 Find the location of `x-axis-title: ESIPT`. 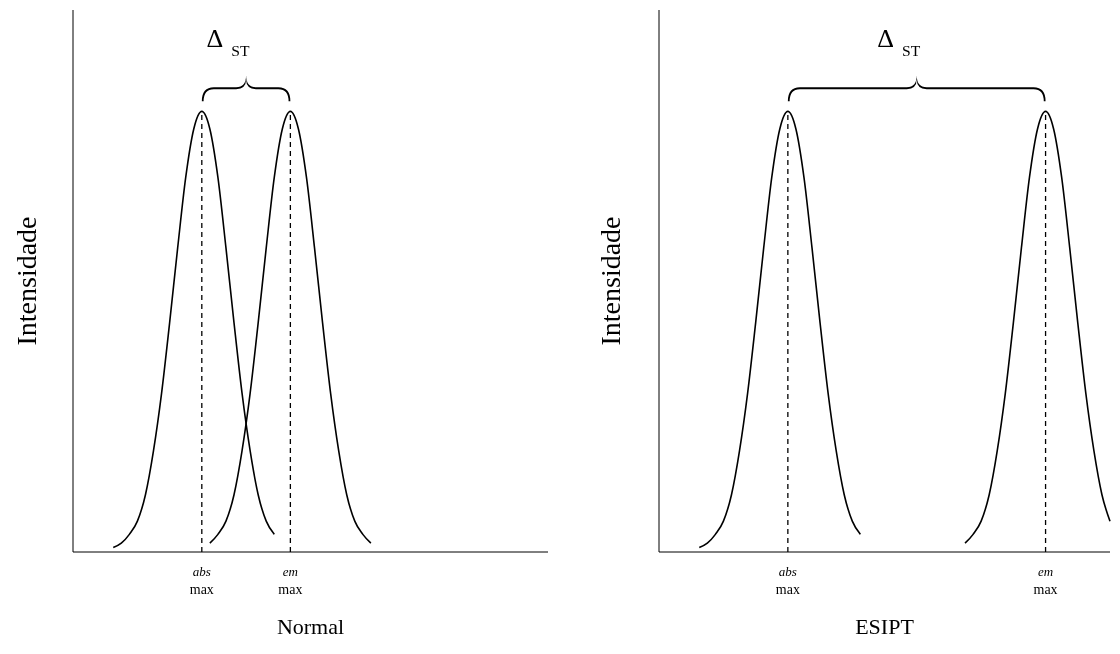

x-axis-title: ESIPT is located at coordinates (885, 626).